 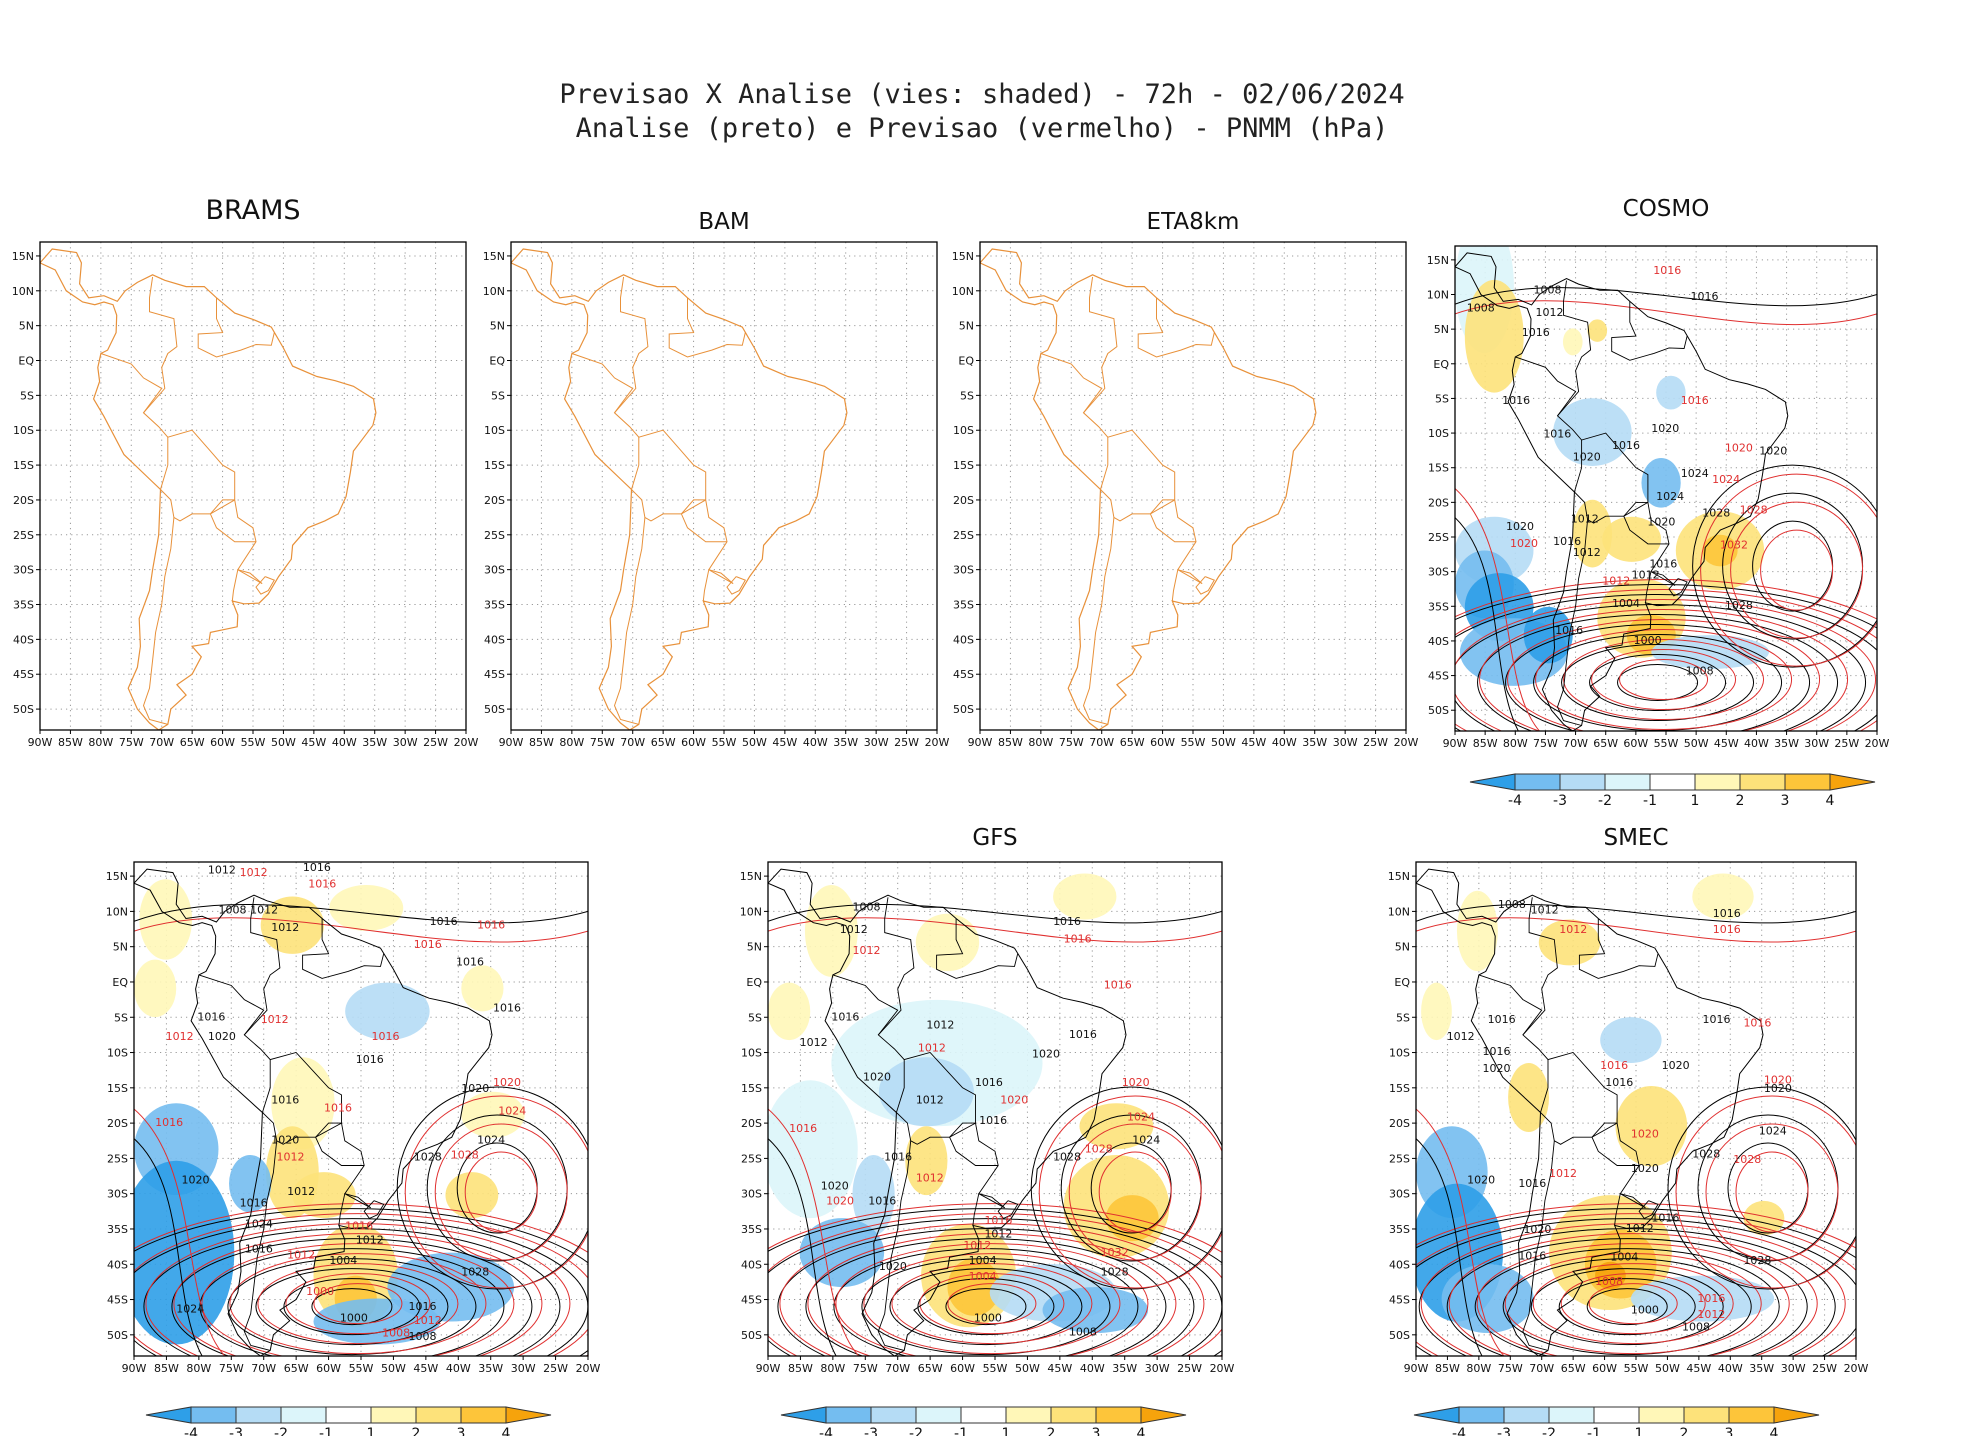 What do you see at coordinates (571, 742) in the screenshot?
I see `panel-bam-lon-label: 80W` at bounding box center [571, 742].